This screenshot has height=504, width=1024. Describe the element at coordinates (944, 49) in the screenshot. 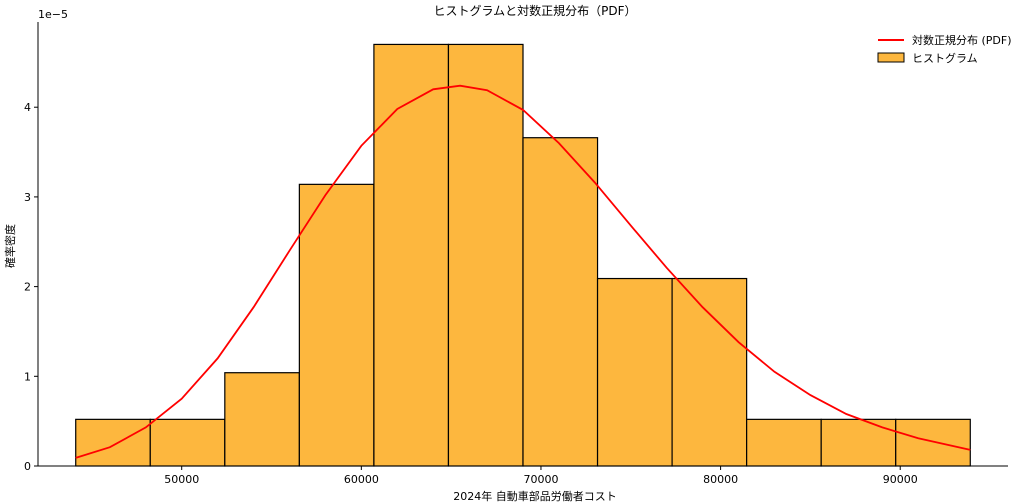

I see `legend: 対数正規分布 (PDF) ヒストグラム` at that location.